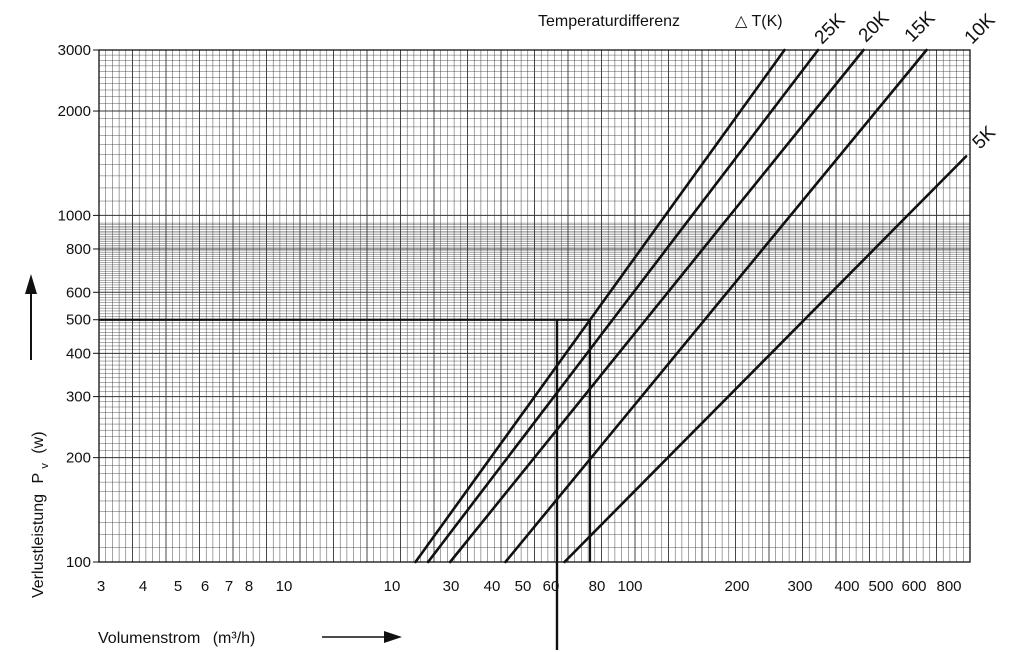 The width and height of the screenshot is (1019, 652). What do you see at coordinates (78, 397) in the screenshot?
I see `y-tick-label: 300` at bounding box center [78, 397].